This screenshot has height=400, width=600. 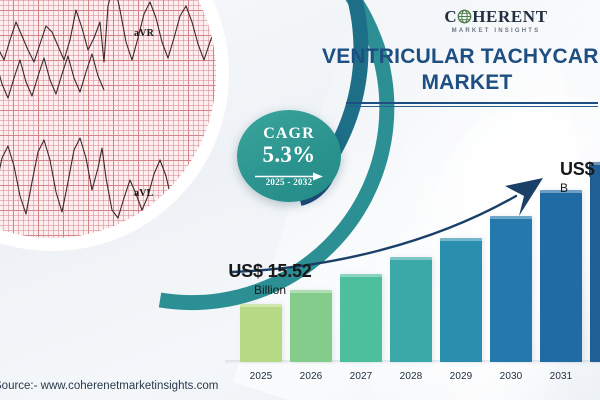 I want to click on background-glow-bottom, so click(x=480, y=340).